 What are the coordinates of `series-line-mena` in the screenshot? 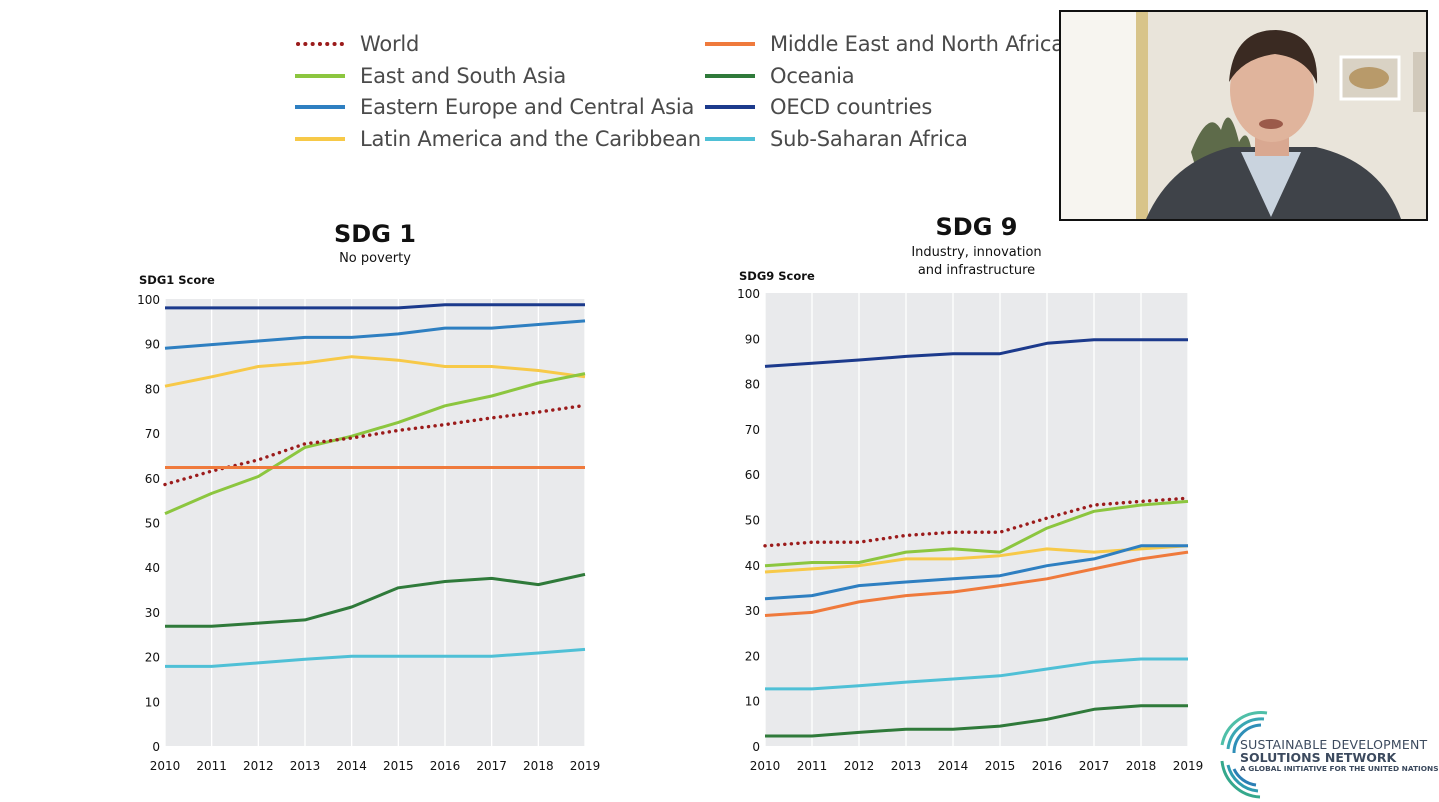 It's located at (976, 583).